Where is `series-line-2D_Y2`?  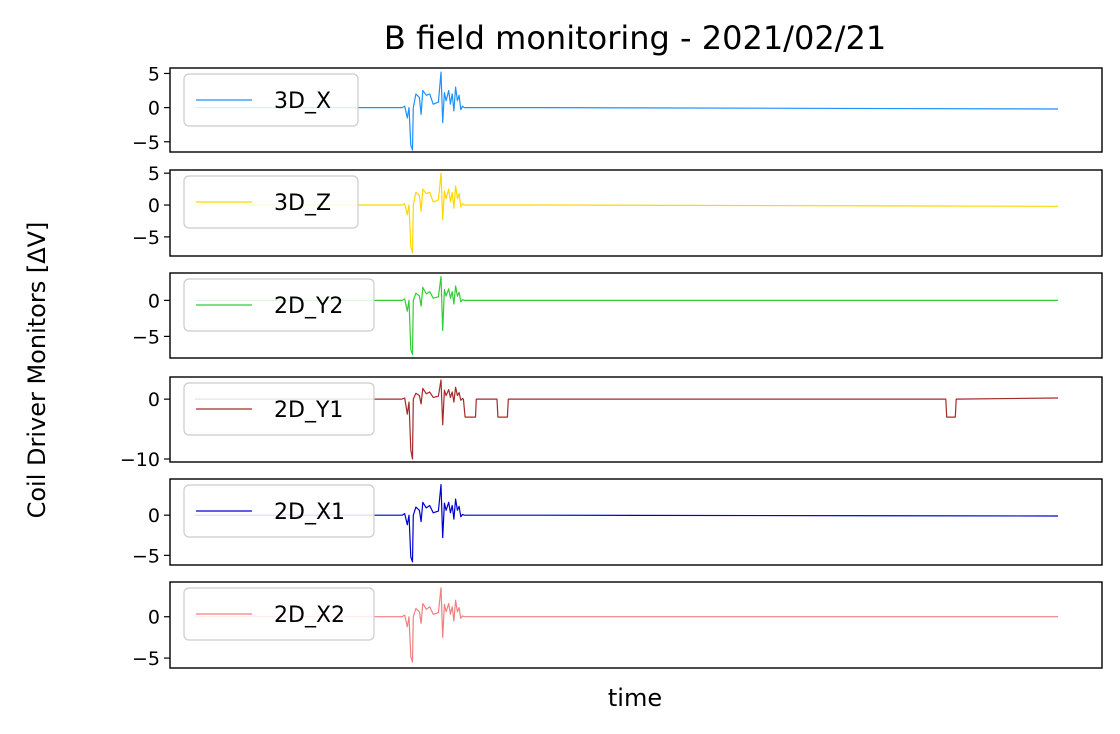
series-line-2D_Y2 is located at coordinates (626, 315).